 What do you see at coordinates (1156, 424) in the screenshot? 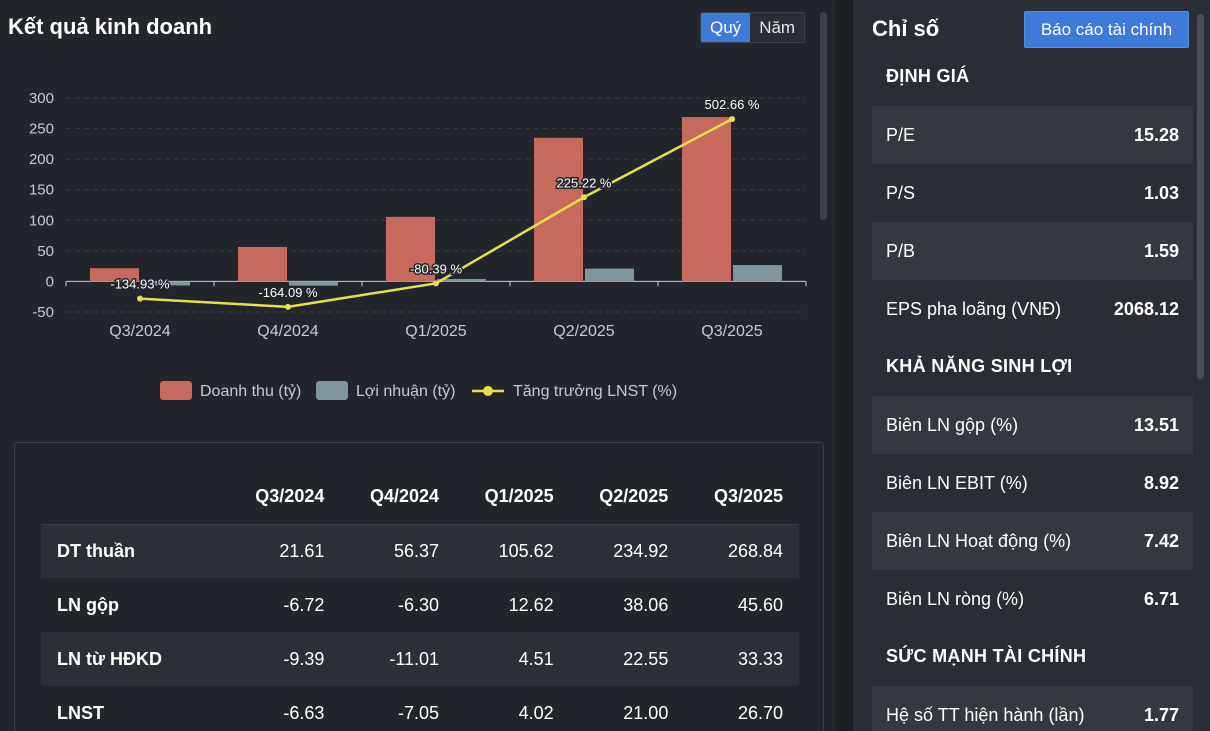
I see `metric-value: 13.51` at bounding box center [1156, 424].